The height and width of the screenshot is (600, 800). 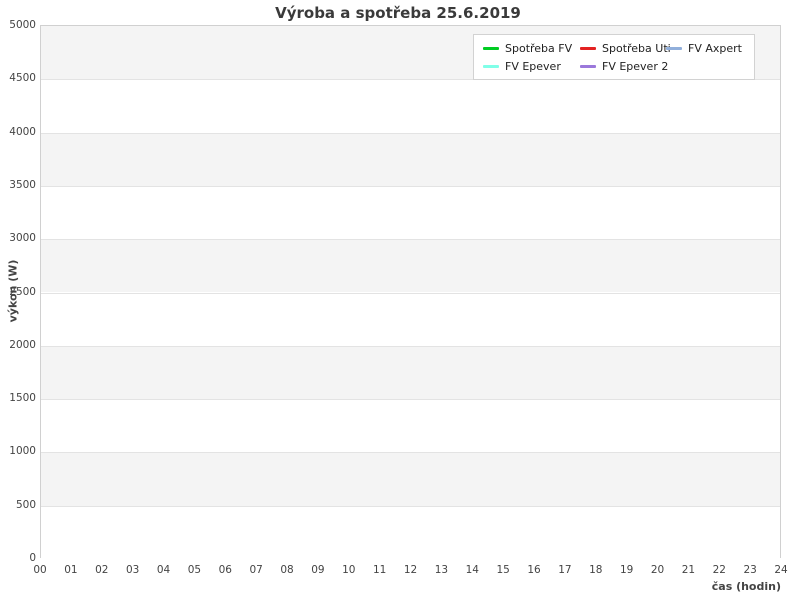 I want to click on x-tick-label: 06, so click(x=225, y=570).